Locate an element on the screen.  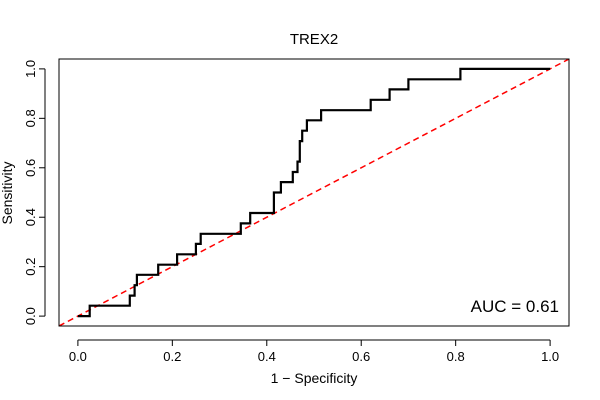
y-tick-label: 0.0 is located at coordinates (30, 316).